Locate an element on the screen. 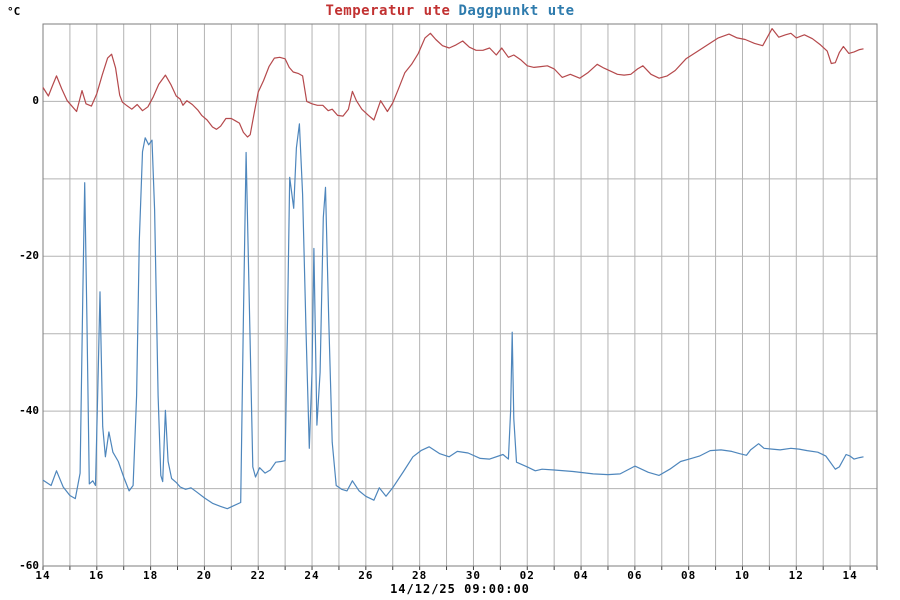  y-tick-label: -40 is located at coordinates (29, 411).